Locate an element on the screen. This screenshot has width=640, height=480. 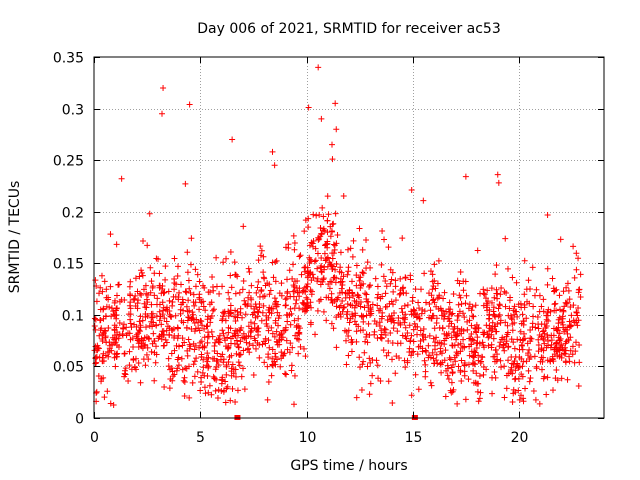
data-point-notable is located at coordinates (465, 176).